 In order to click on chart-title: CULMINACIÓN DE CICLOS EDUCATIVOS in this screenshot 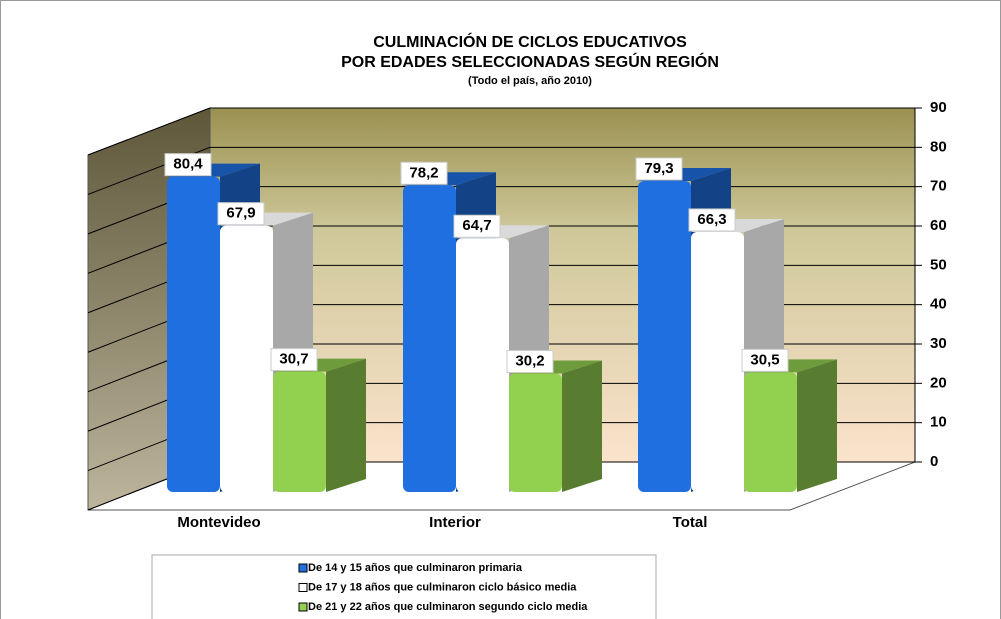, I will do `click(530, 41)`.